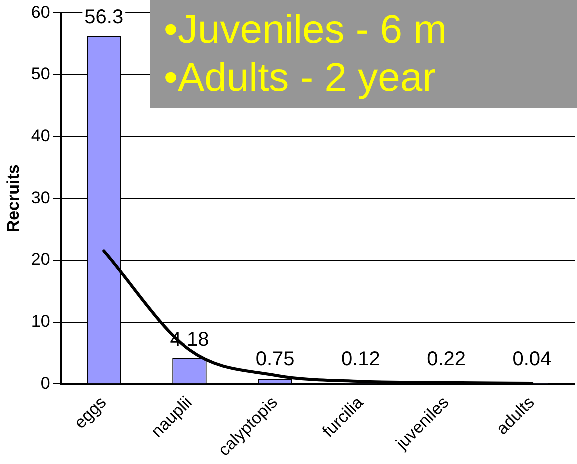  What do you see at coordinates (104, 17) in the screenshot?
I see `data-label: 56.3` at bounding box center [104, 17].